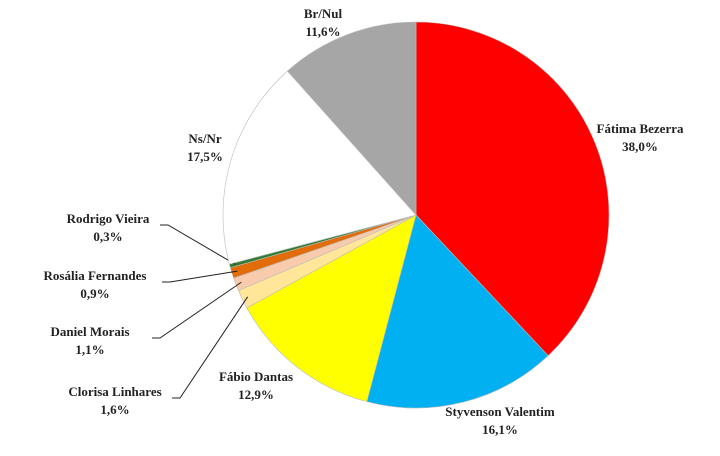 This screenshot has height=456, width=720. I want to click on slice-label: Ns/Nr, so click(204, 138).